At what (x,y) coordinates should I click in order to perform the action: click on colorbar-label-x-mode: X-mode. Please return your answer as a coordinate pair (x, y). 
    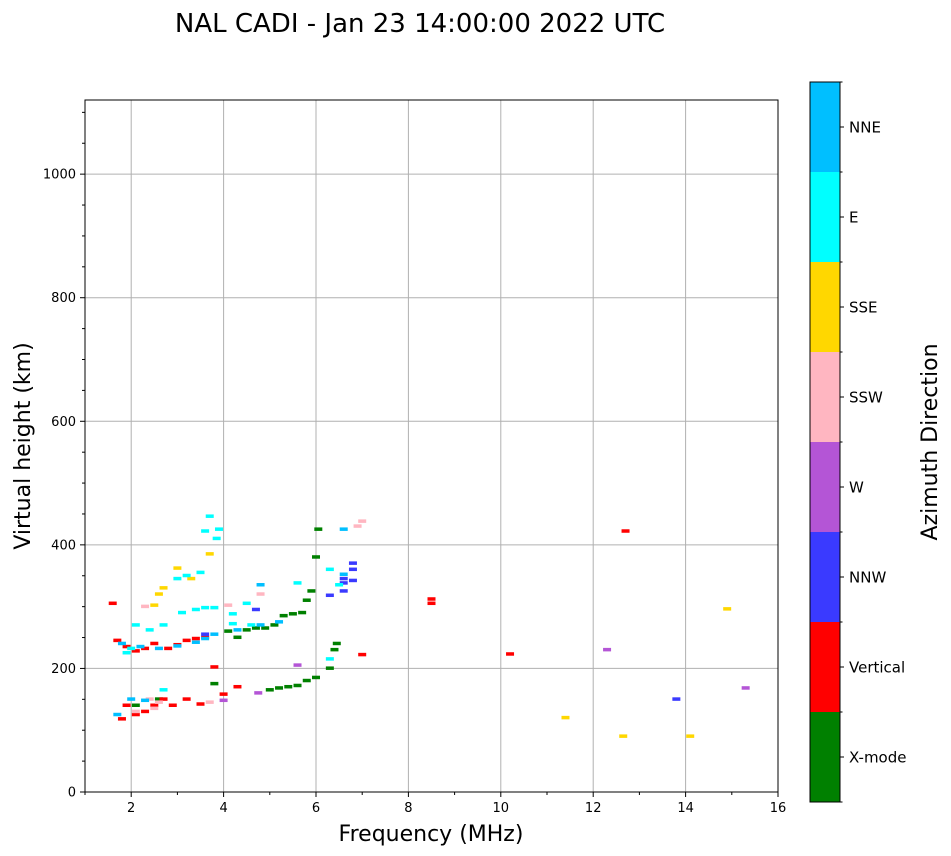
    Looking at the image, I should click on (877, 758).